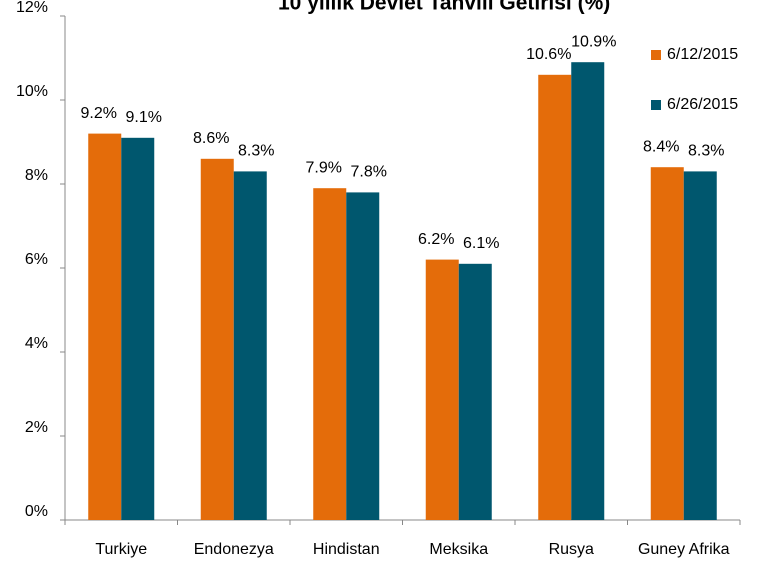 The height and width of the screenshot is (562, 757). What do you see at coordinates (234, 549) in the screenshot?
I see `x-tick-label: Endonezya` at bounding box center [234, 549].